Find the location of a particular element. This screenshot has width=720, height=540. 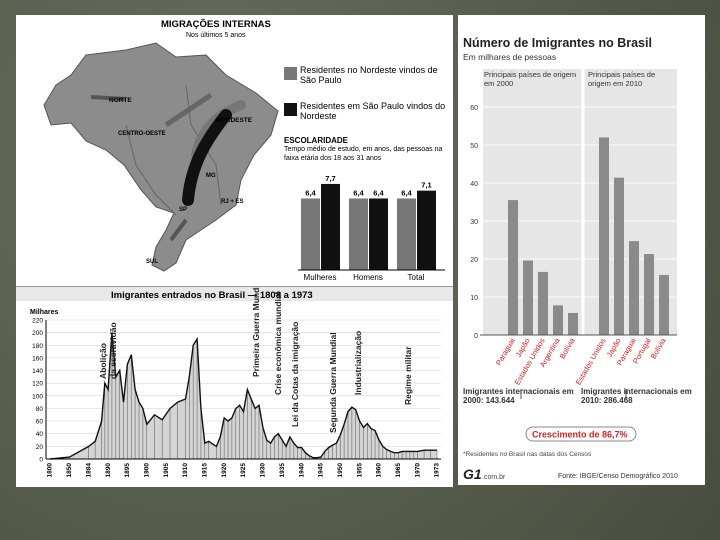

migration-title: MIGRAÇÕES INTERNAS is located at coordinates (216, 24).